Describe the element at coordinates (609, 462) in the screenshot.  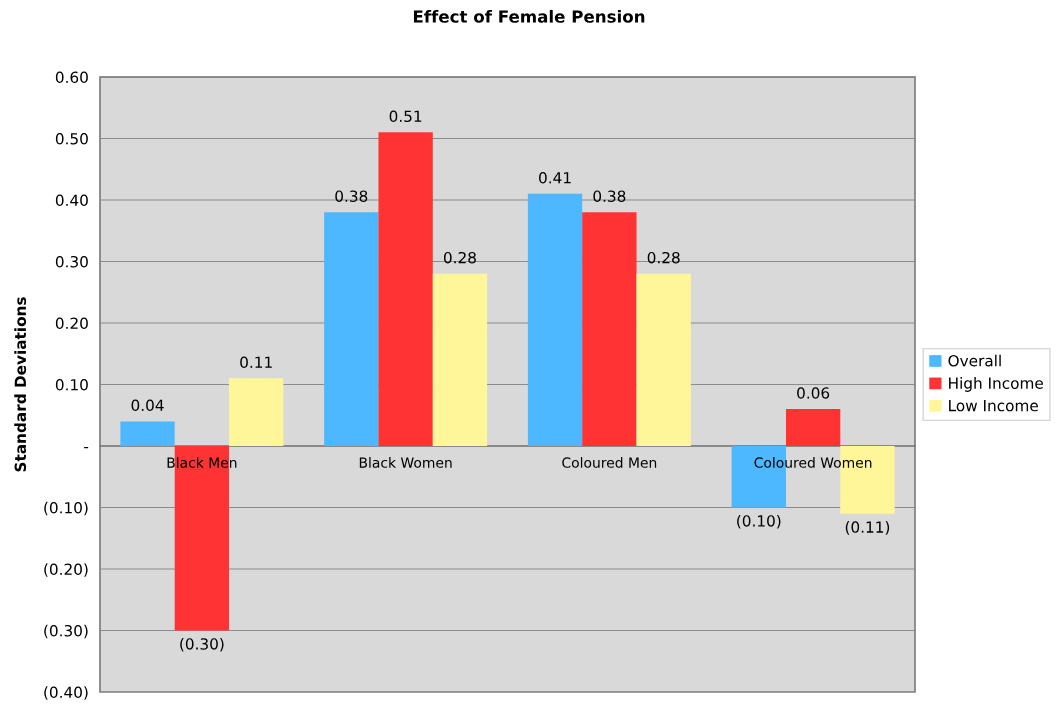
I see `x-tick-label: Coloured Men` at that location.